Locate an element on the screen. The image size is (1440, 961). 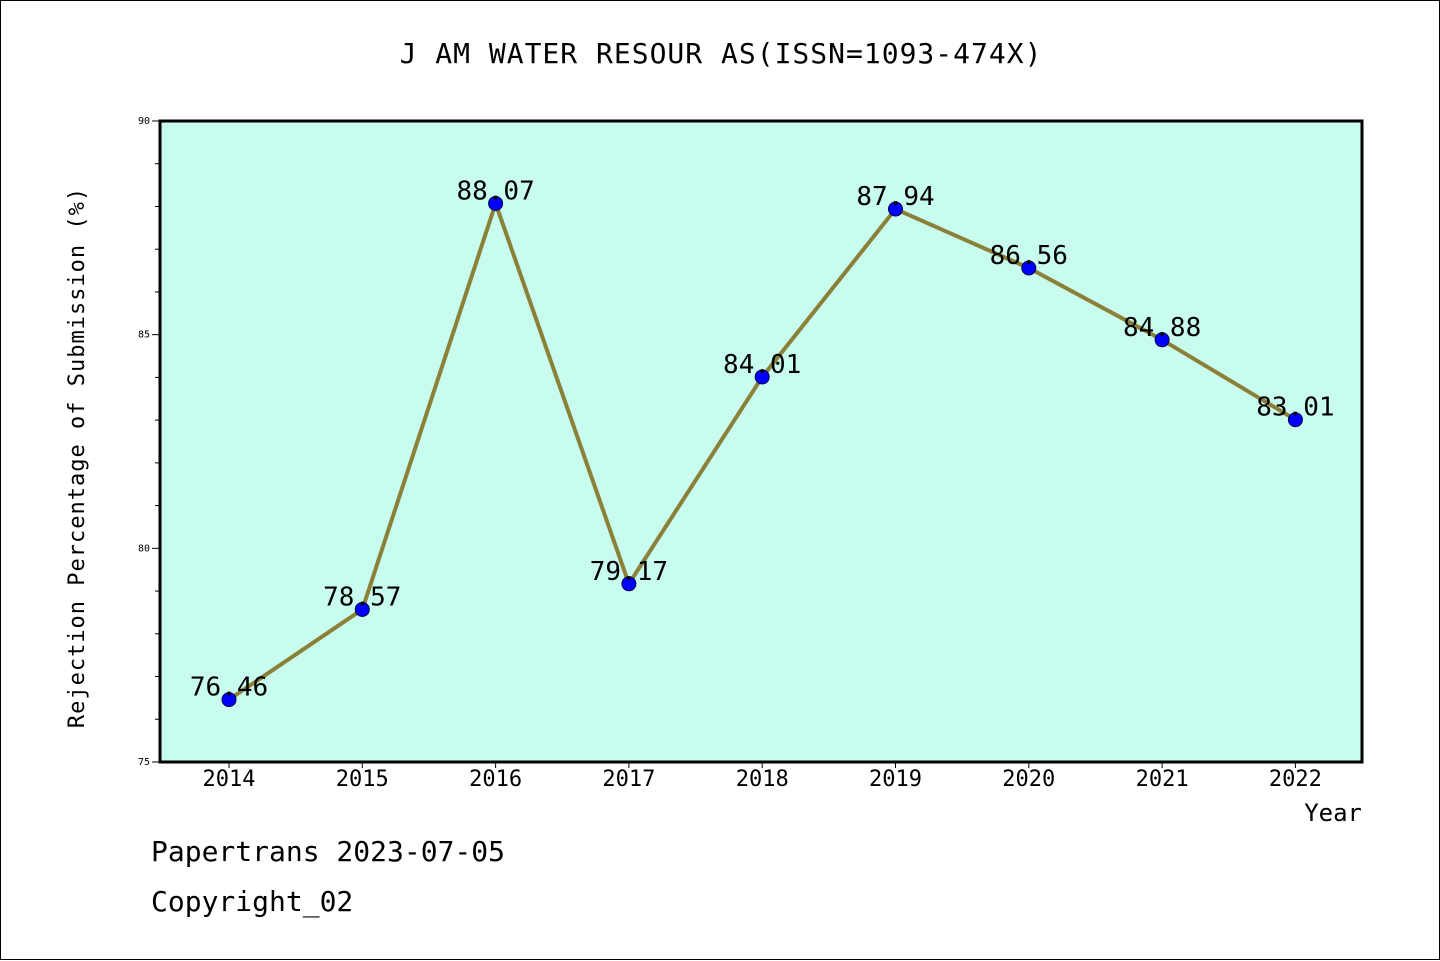
y-axis: 75 80 85 90 is located at coordinates (149, 442).